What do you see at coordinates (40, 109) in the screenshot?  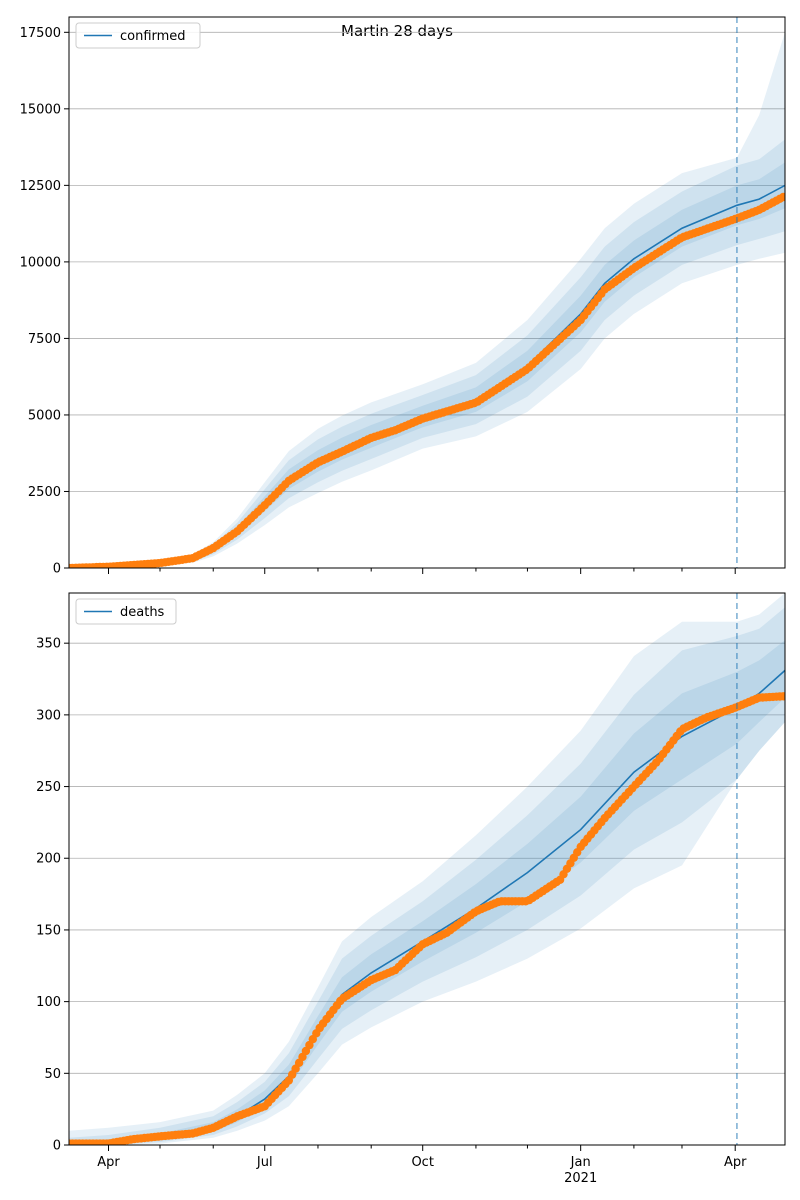 I see `y-tick-label: 15000` at bounding box center [40, 109].